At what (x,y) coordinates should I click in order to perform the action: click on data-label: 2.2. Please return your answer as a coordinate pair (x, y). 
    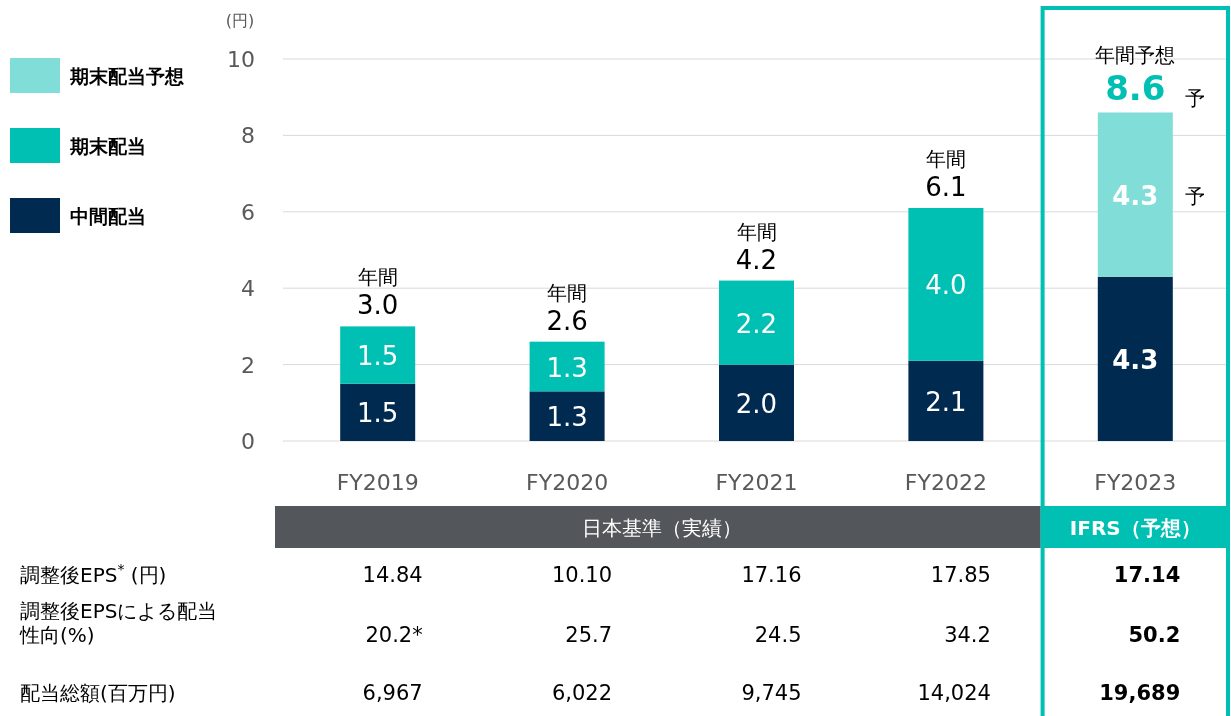
    Looking at the image, I should click on (756, 323).